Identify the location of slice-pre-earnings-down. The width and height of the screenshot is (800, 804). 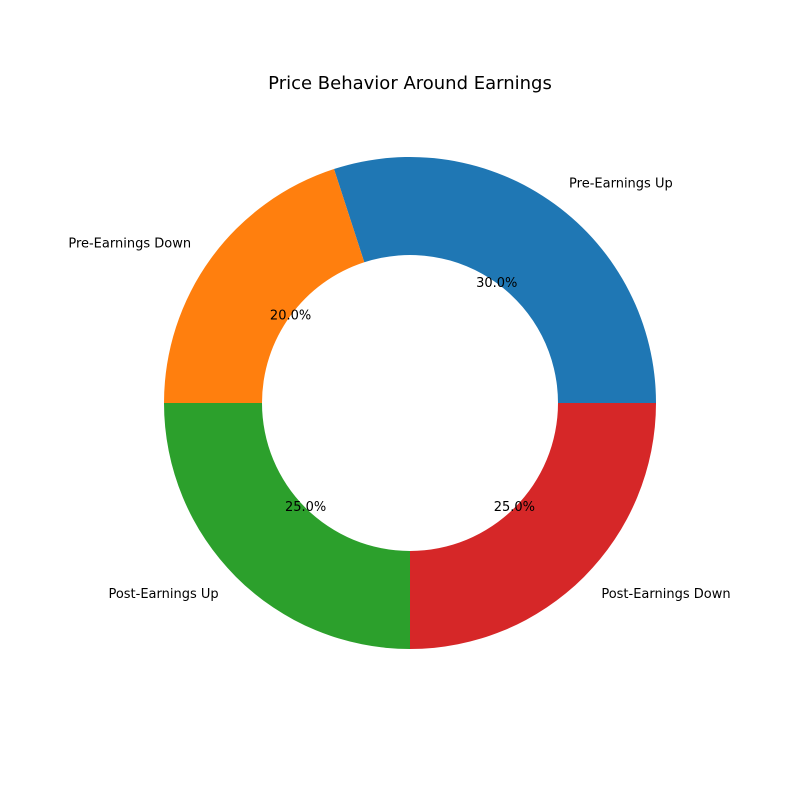
(264, 286).